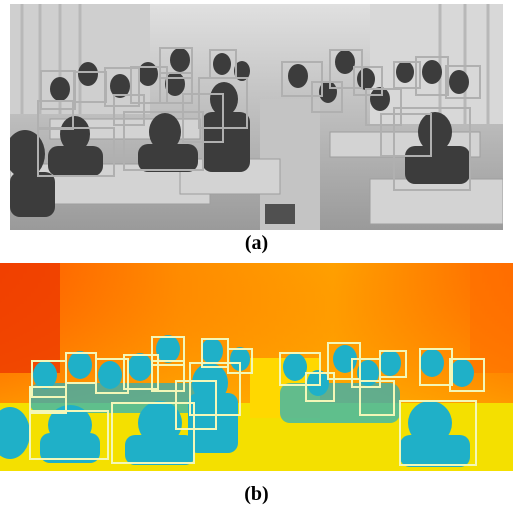 This screenshot has width=513, height=510. Describe the element at coordinates (256, 494) in the screenshot. I see `caption-b: (b)` at that location.